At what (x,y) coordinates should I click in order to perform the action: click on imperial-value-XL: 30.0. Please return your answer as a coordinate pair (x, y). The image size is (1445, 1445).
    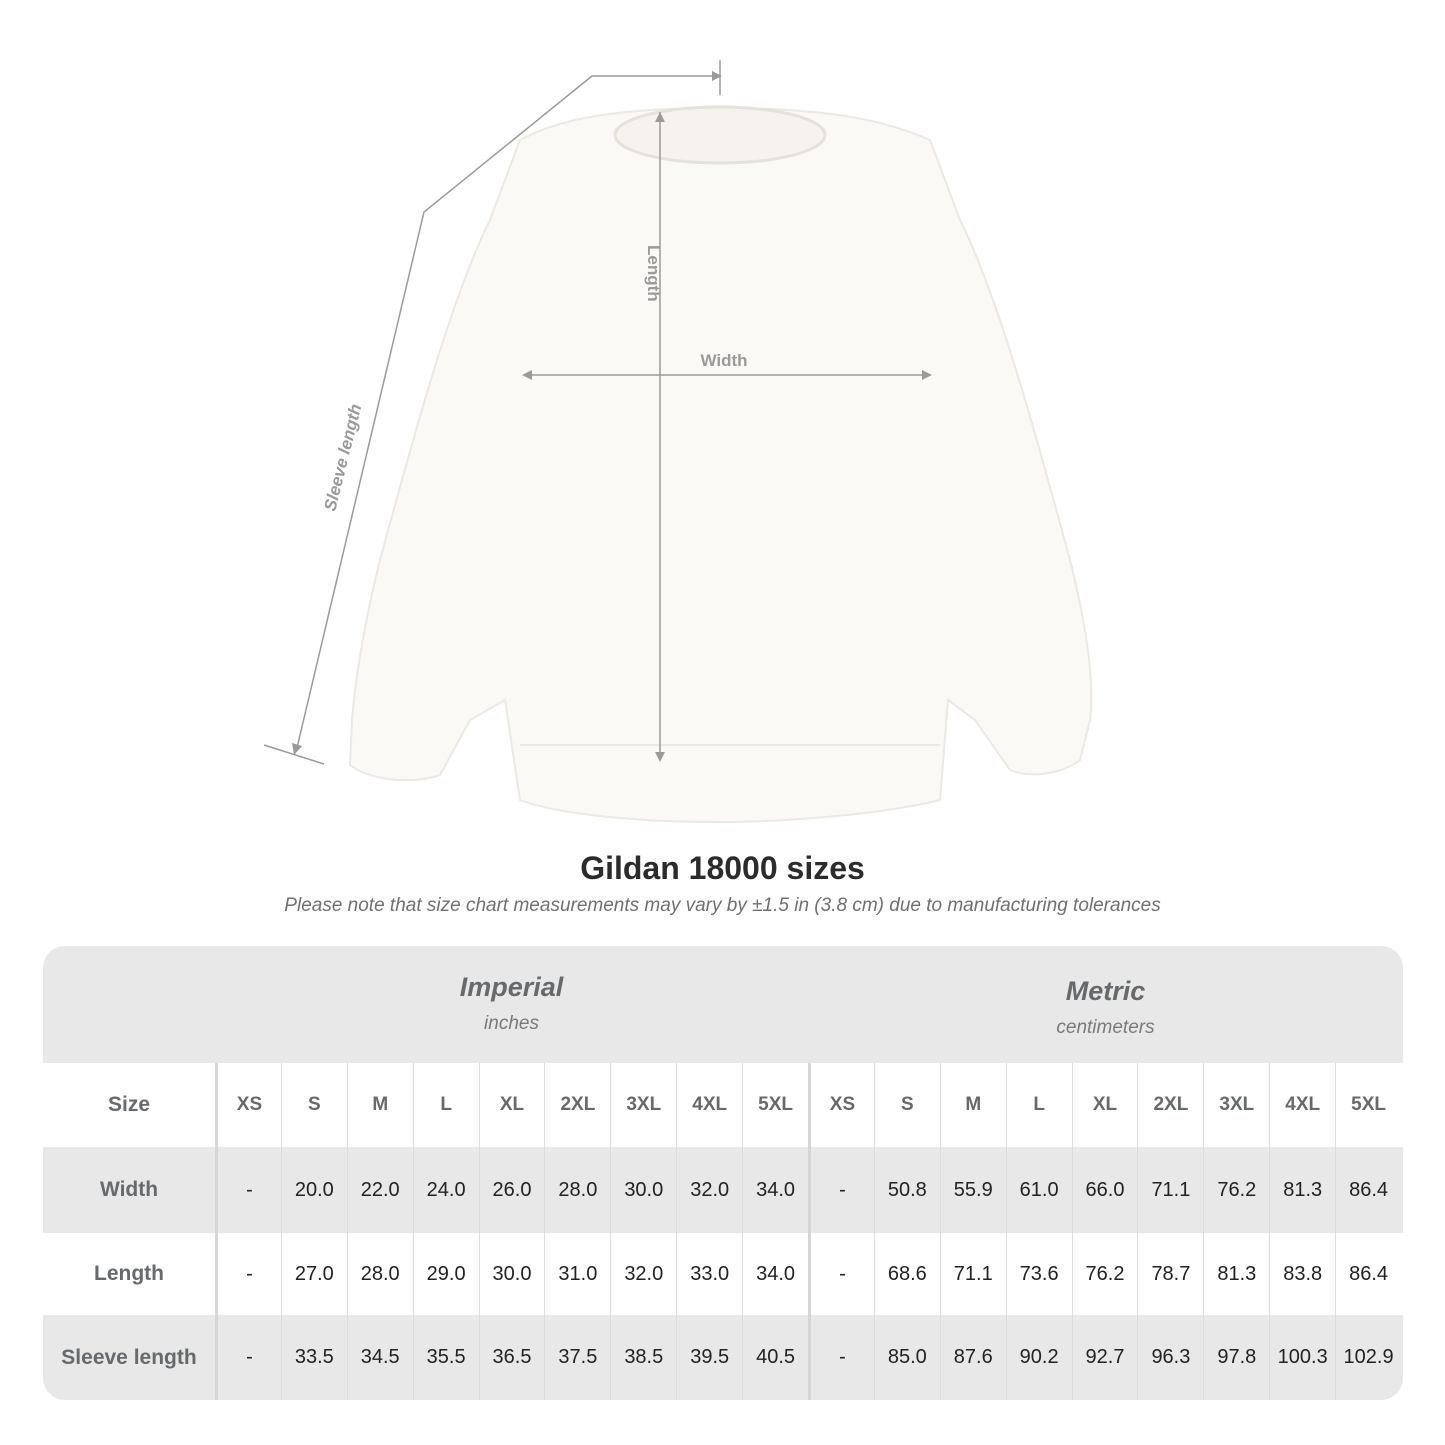
    Looking at the image, I should click on (511, 1274).